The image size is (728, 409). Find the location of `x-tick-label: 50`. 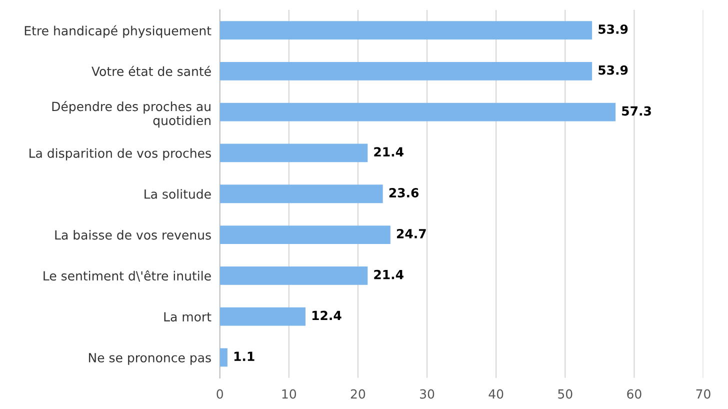

x-tick-label: 50 is located at coordinates (565, 394).